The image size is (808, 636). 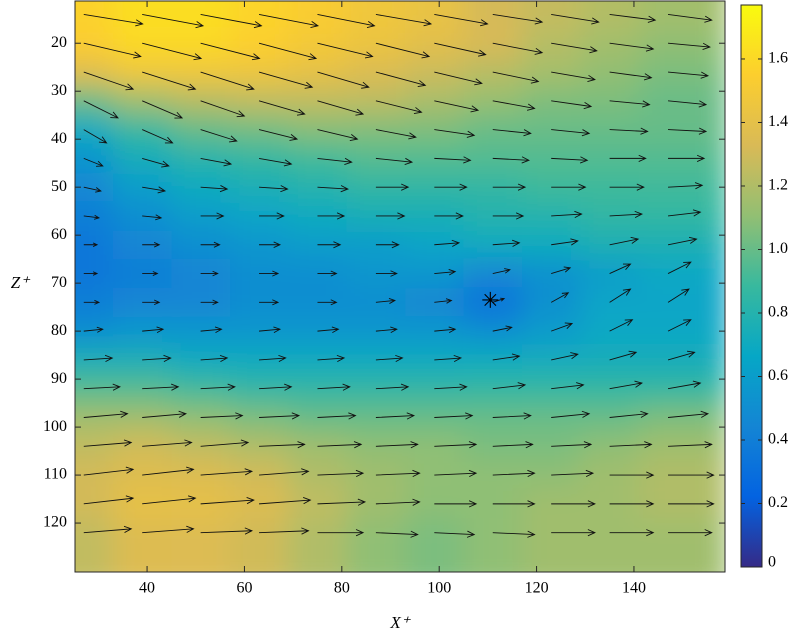 What do you see at coordinates (59, 42) in the screenshot?
I see `y-tick-label: 20` at bounding box center [59, 42].